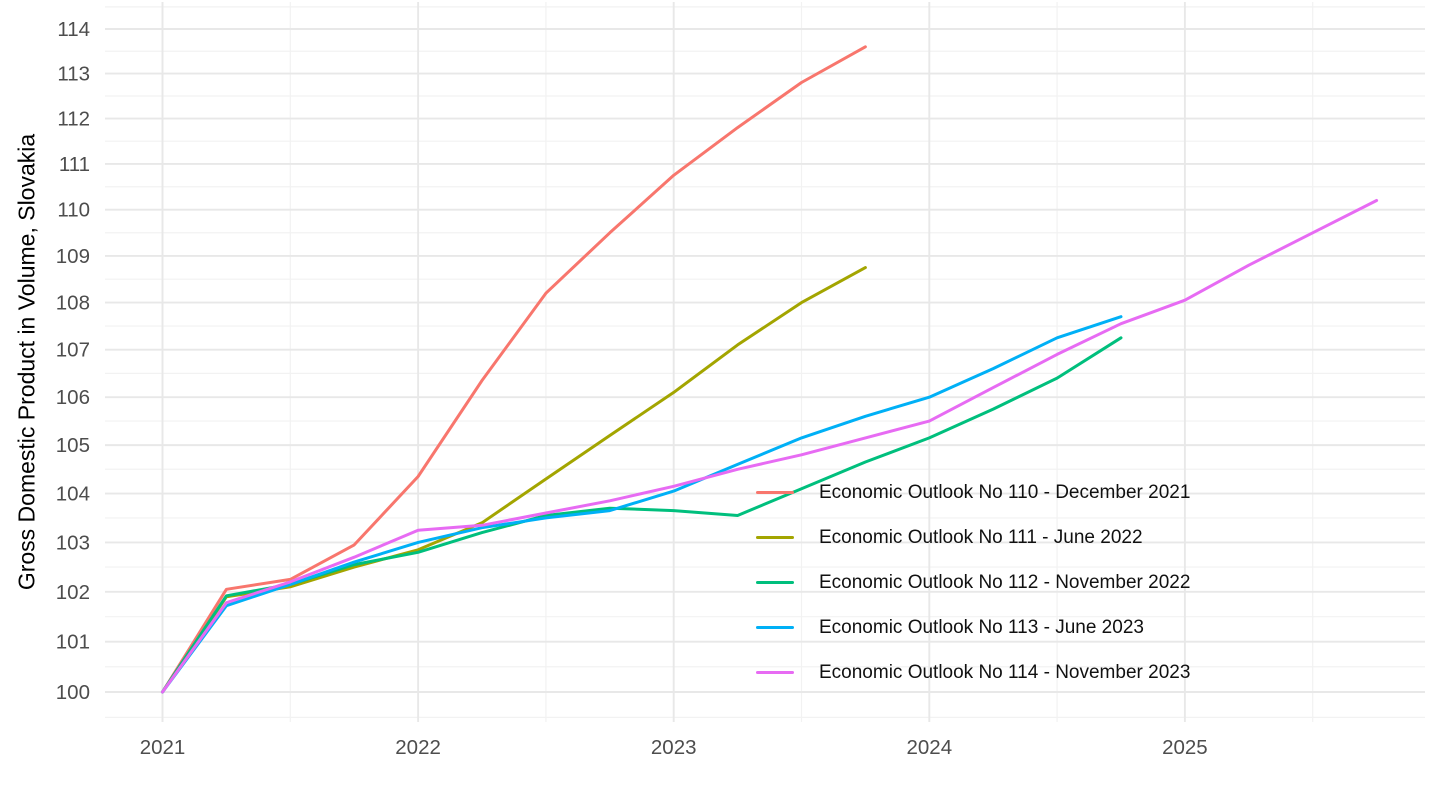 The width and height of the screenshot is (1440, 810). I want to click on legend-item-label: Economic Outlook No 110 - December 2021, so click(1005, 492).